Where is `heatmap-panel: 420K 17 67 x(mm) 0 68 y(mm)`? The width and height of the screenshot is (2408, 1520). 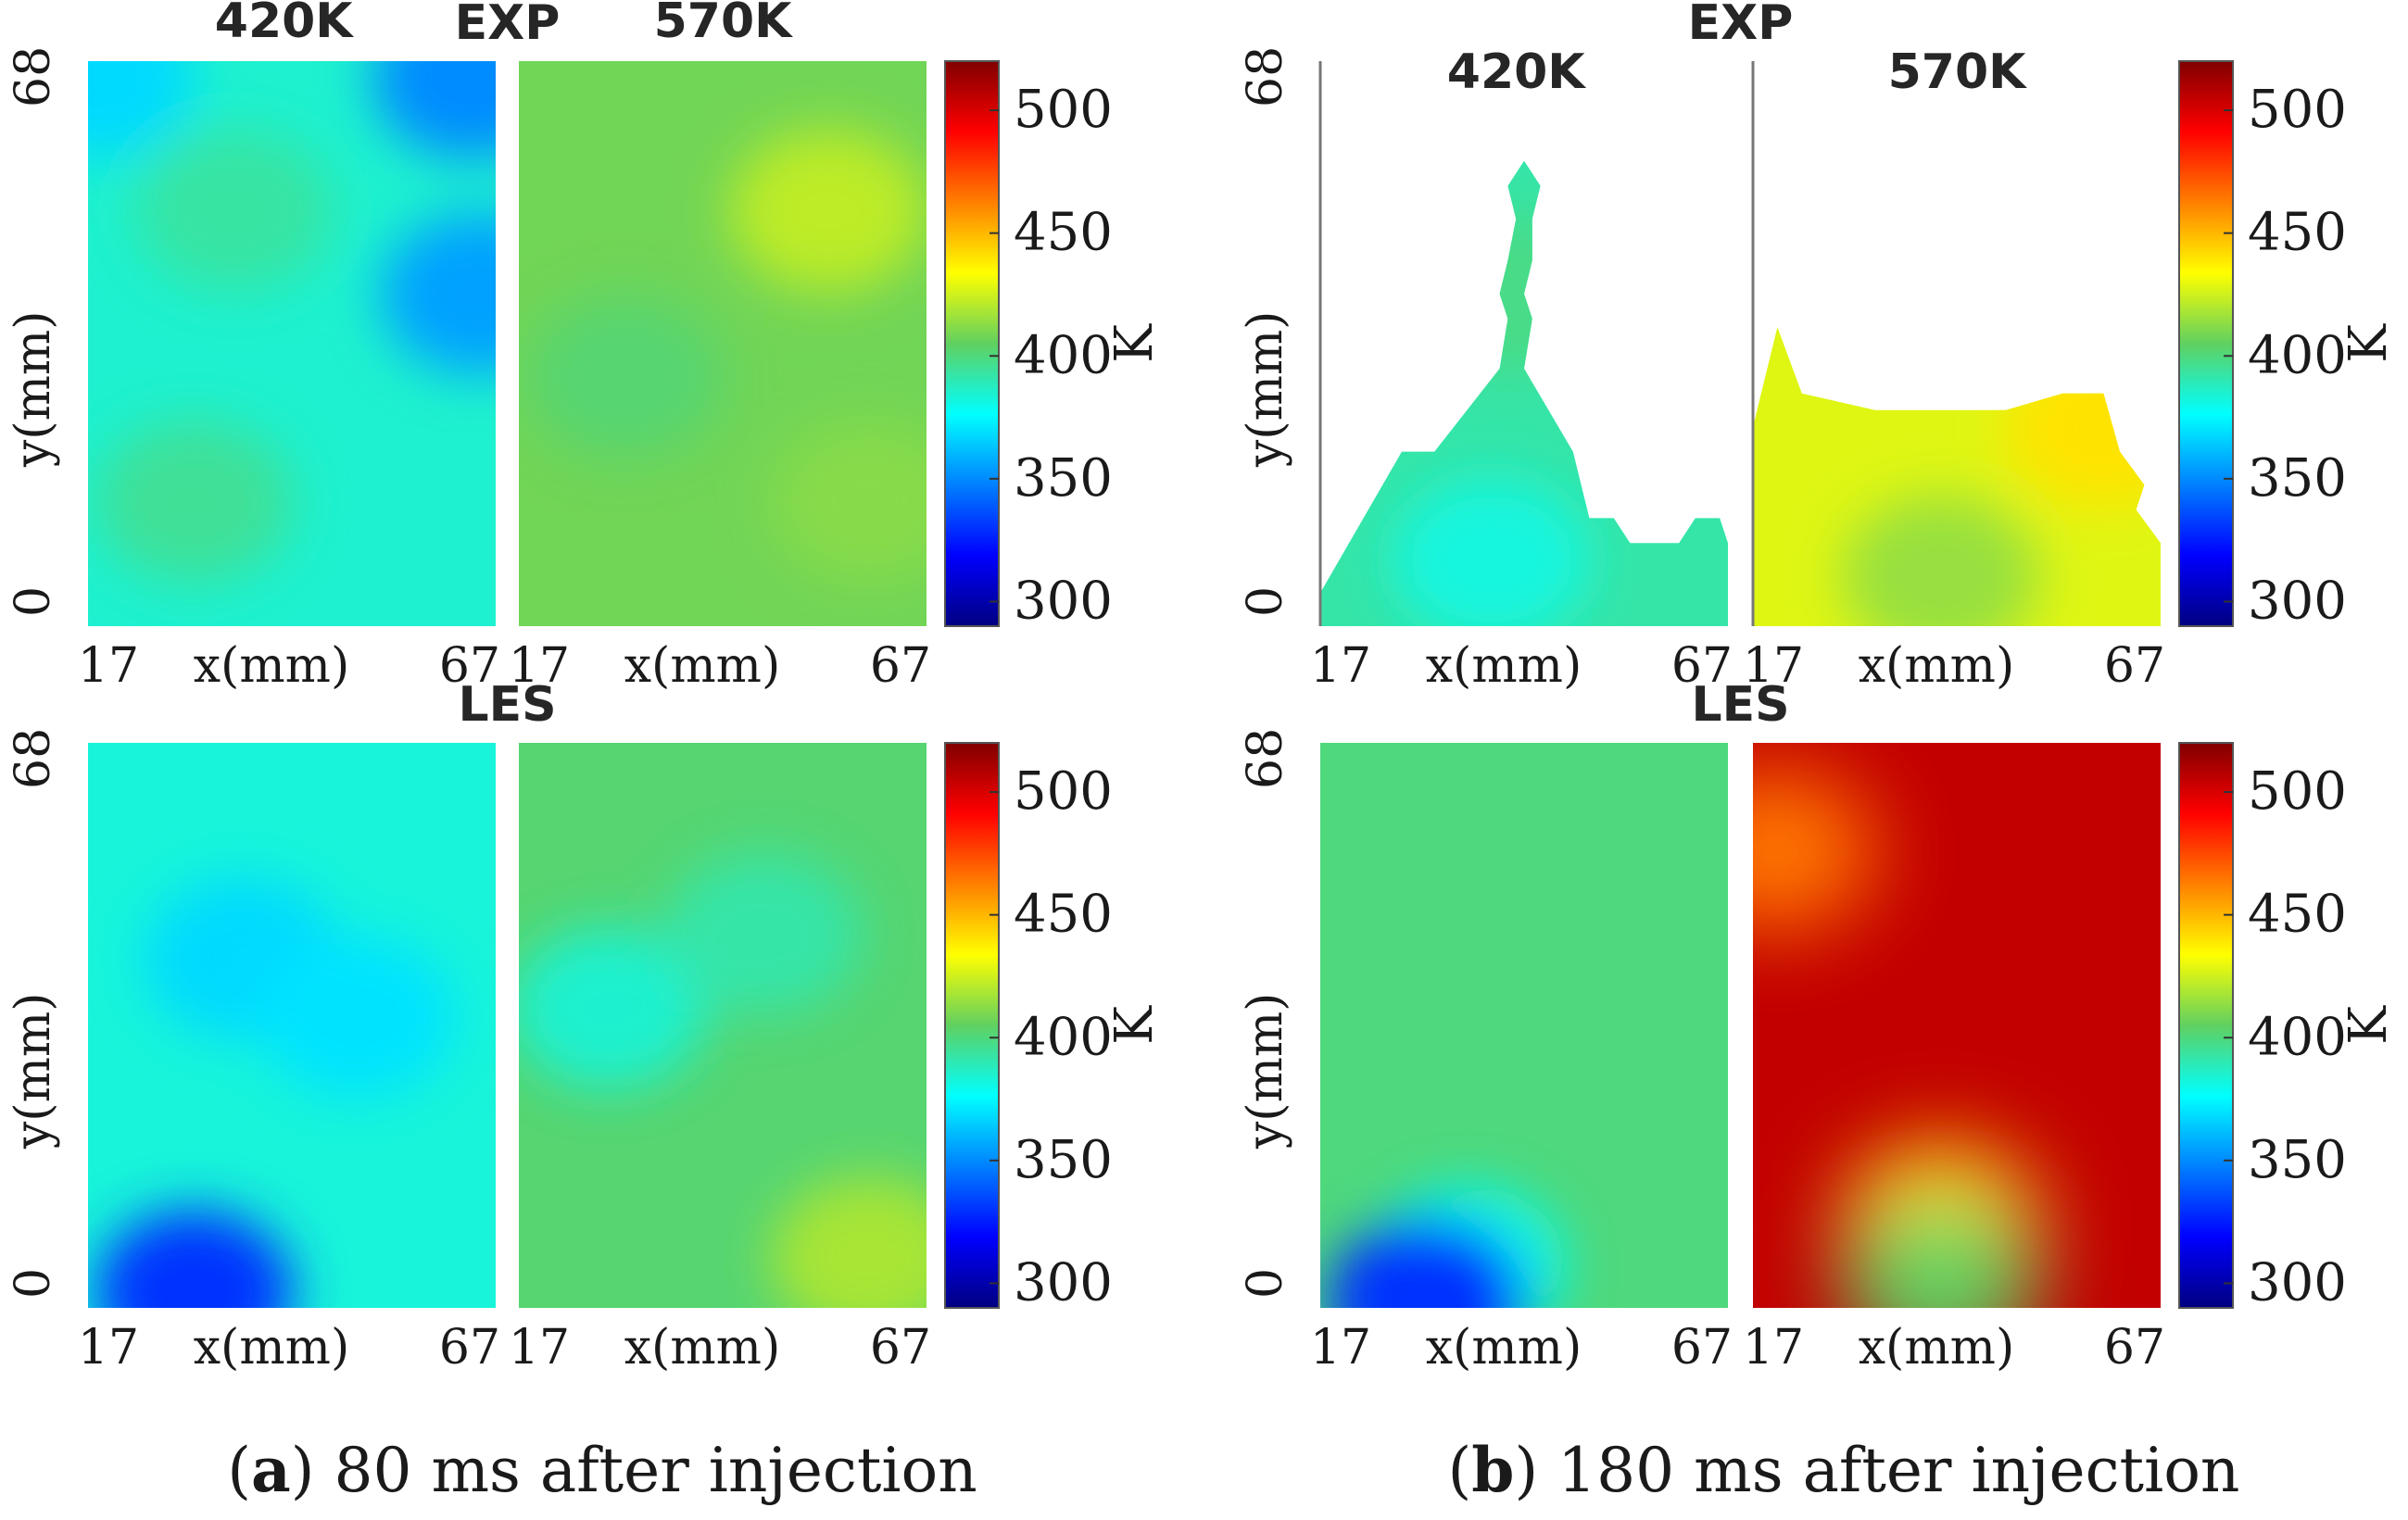 heatmap-panel: 420K 17 67 x(mm) 0 68 y(mm) is located at coordinates (253, 347).